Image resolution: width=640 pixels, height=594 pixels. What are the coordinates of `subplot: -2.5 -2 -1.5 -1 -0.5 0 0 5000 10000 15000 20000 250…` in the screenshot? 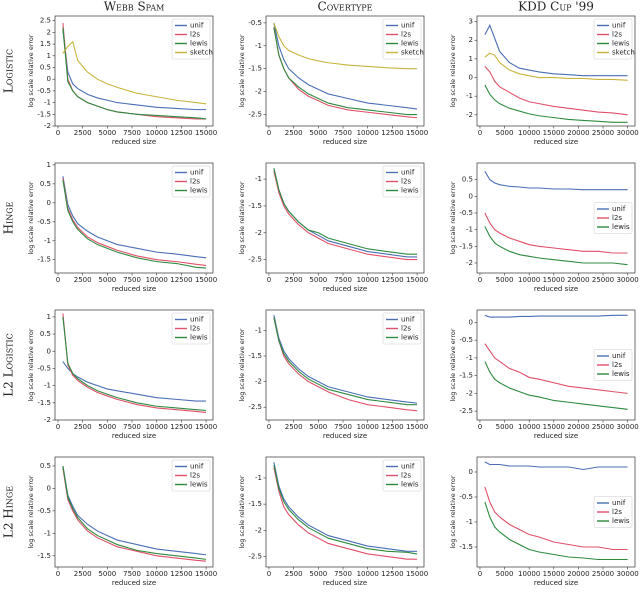 It's located at (544, 374).